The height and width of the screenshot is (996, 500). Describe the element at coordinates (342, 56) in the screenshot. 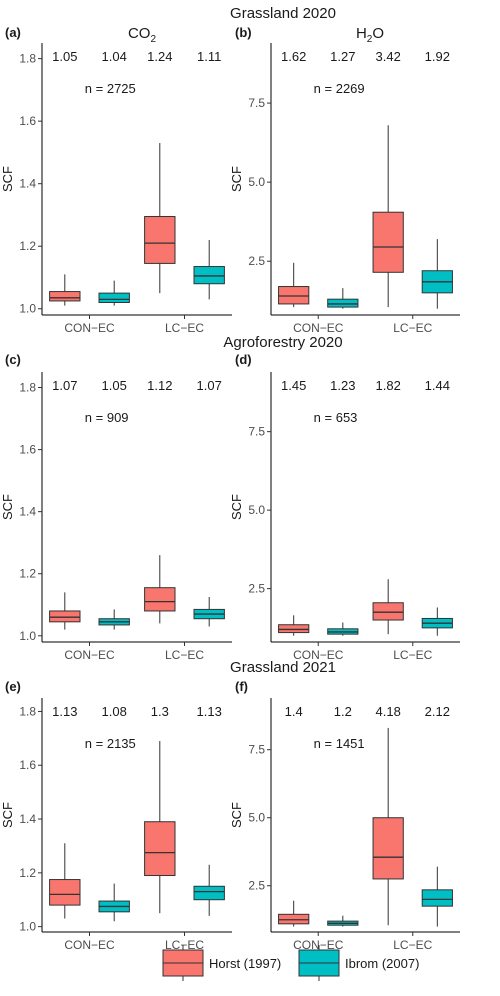

I see `mean-label: 1.27` at that location.